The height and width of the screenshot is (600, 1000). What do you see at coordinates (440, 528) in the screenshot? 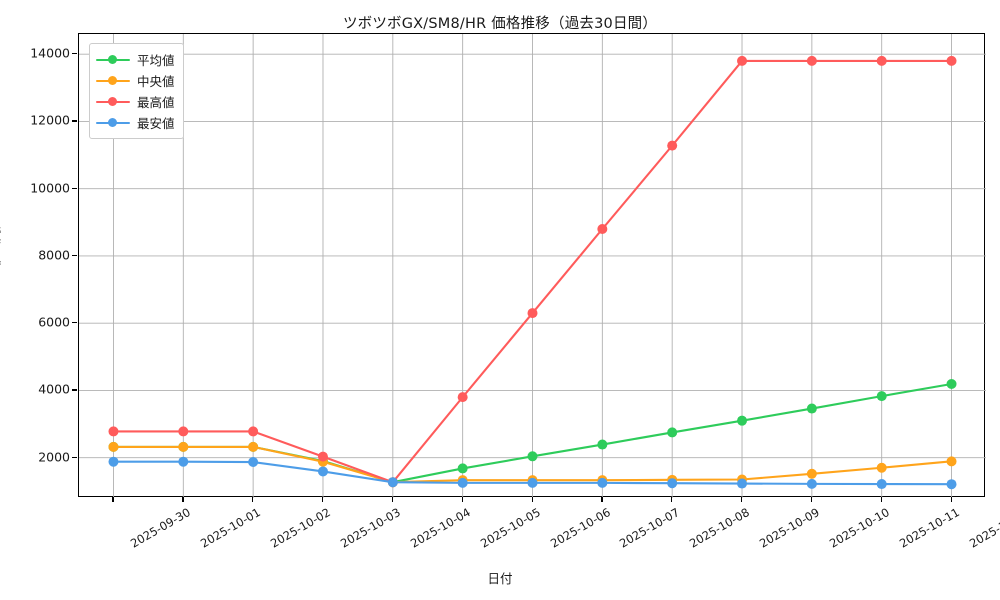
I see `x-tick-label: 2025-10-04` at bounding box center [440, 528].